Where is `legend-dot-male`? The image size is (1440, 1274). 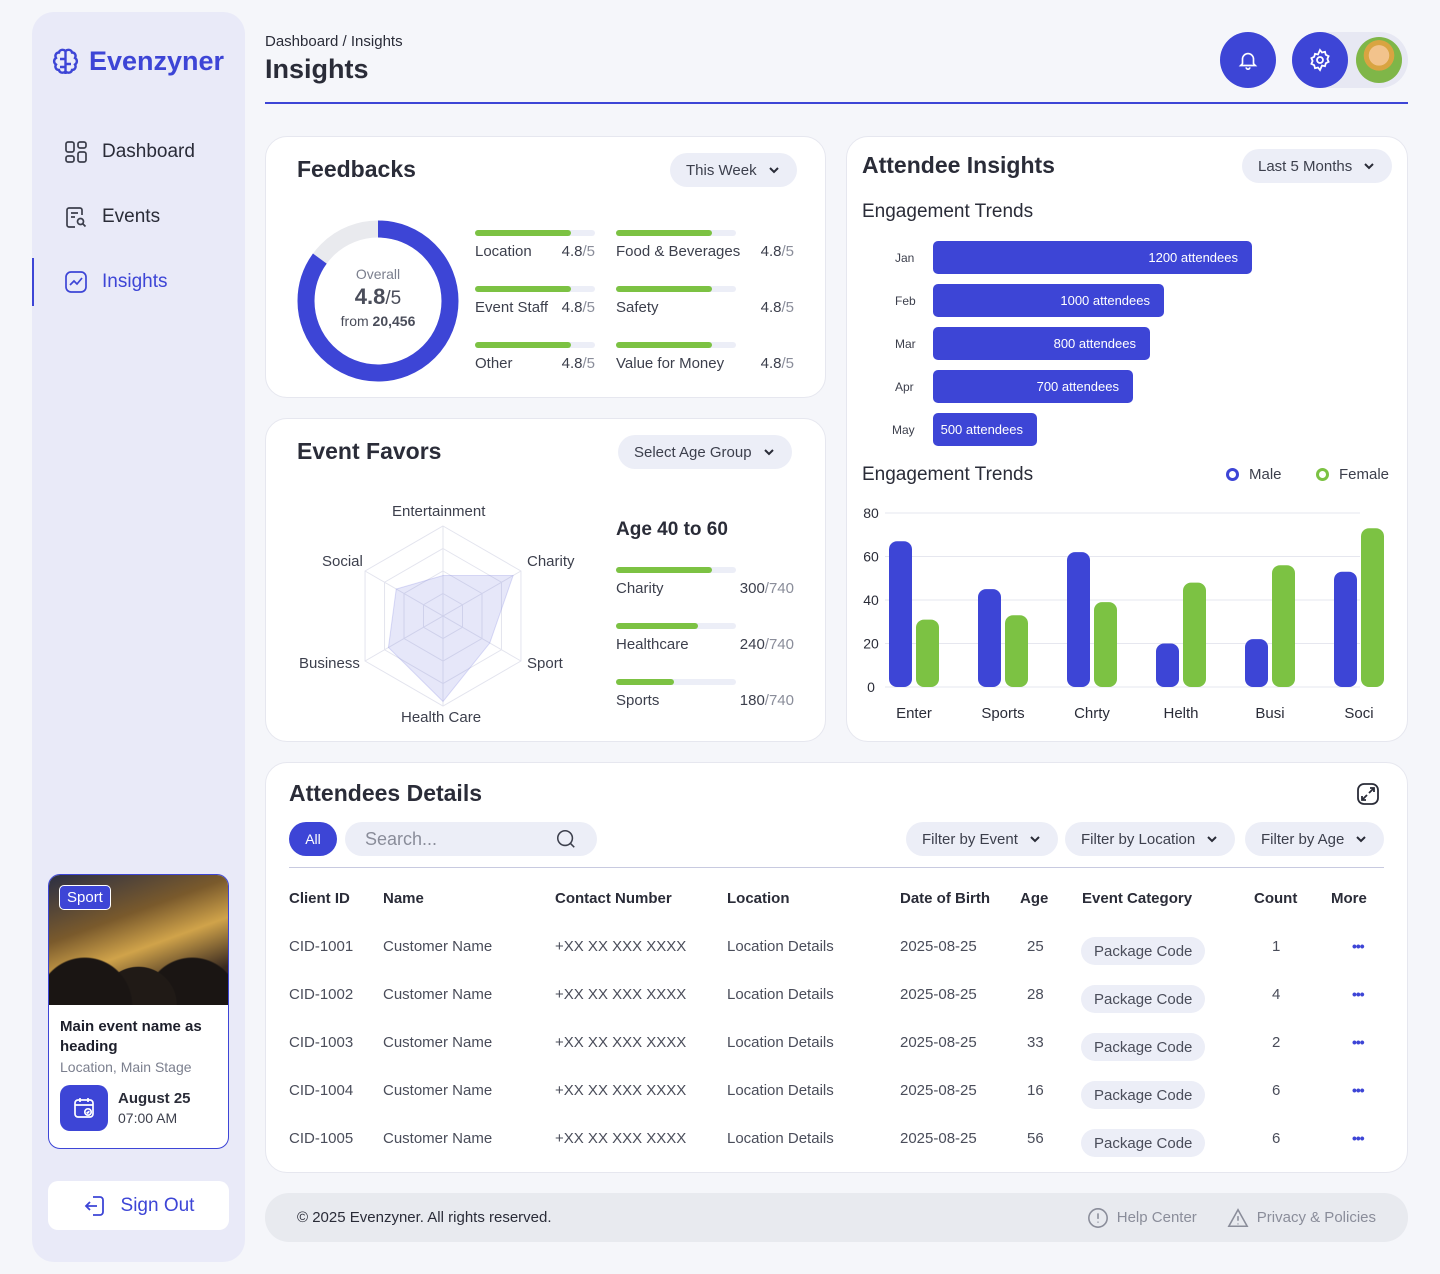
legend-dot-male is located at coordinates (1232, 474).